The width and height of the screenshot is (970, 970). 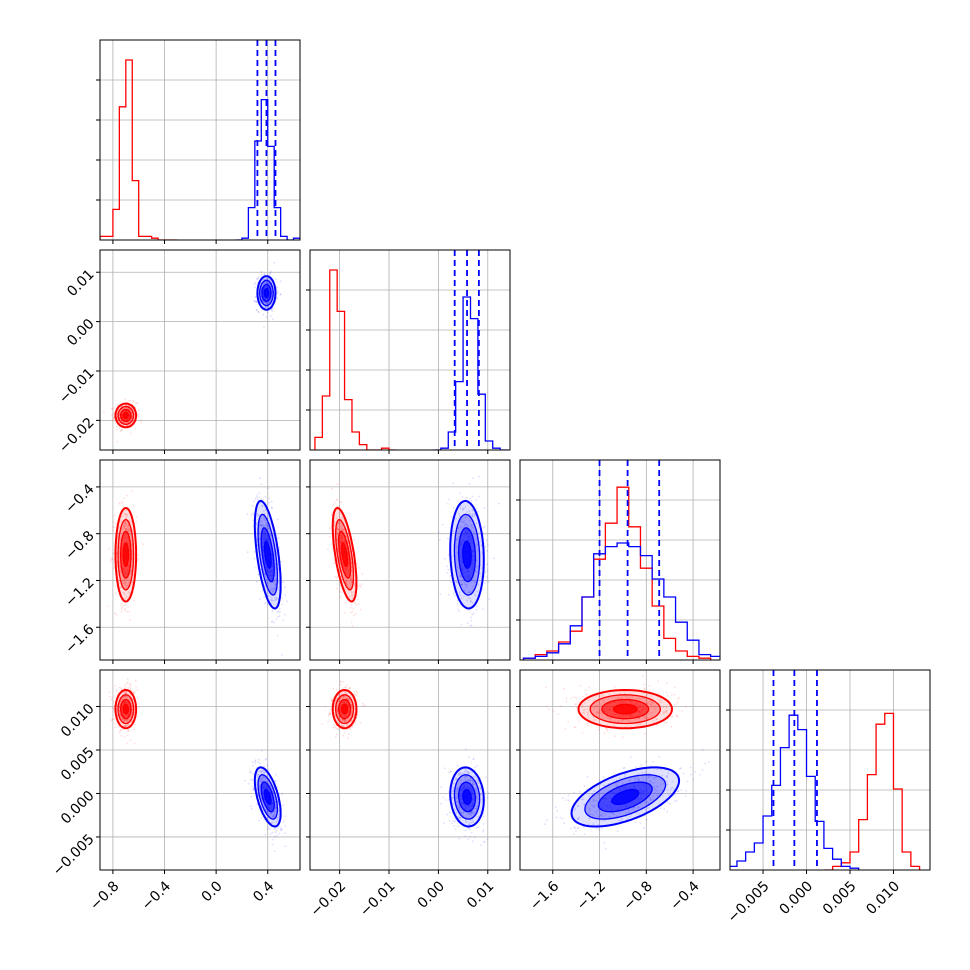 What do you see at coordinates (263, 891) in the screenshot?
I see `x-tick-label: 0.4` at bounding box center [263, 891].